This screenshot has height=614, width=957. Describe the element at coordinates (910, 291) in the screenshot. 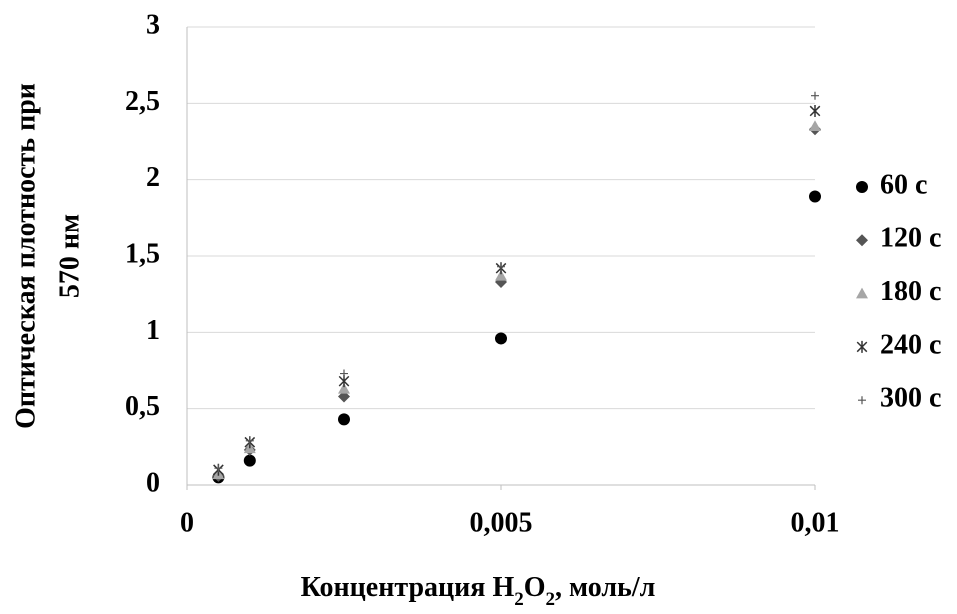

I see `legend-label: 180 с` at that location.